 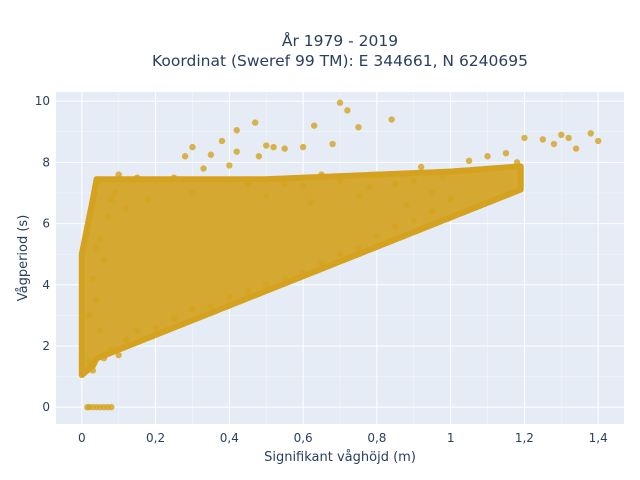 What do you see at coordinates (340, 457) in the screenshot?
I see `x-axis-title: Signifikant våghöjd (m)` at bounding box center [340, 457].